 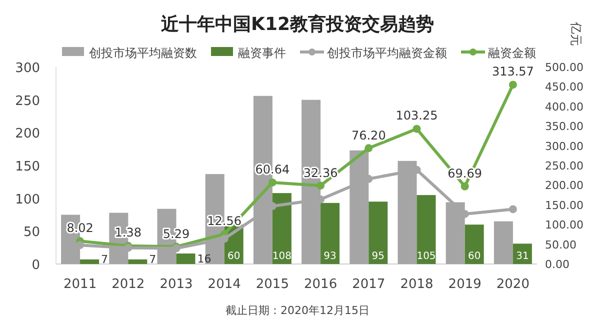 I want to click on y2-tick-label: 500.00, so click(x=564, y=67).